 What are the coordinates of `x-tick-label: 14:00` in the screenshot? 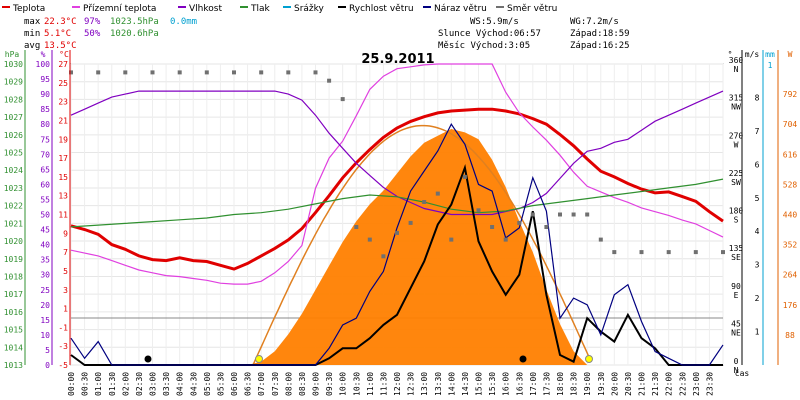 It's located at (451, 384).